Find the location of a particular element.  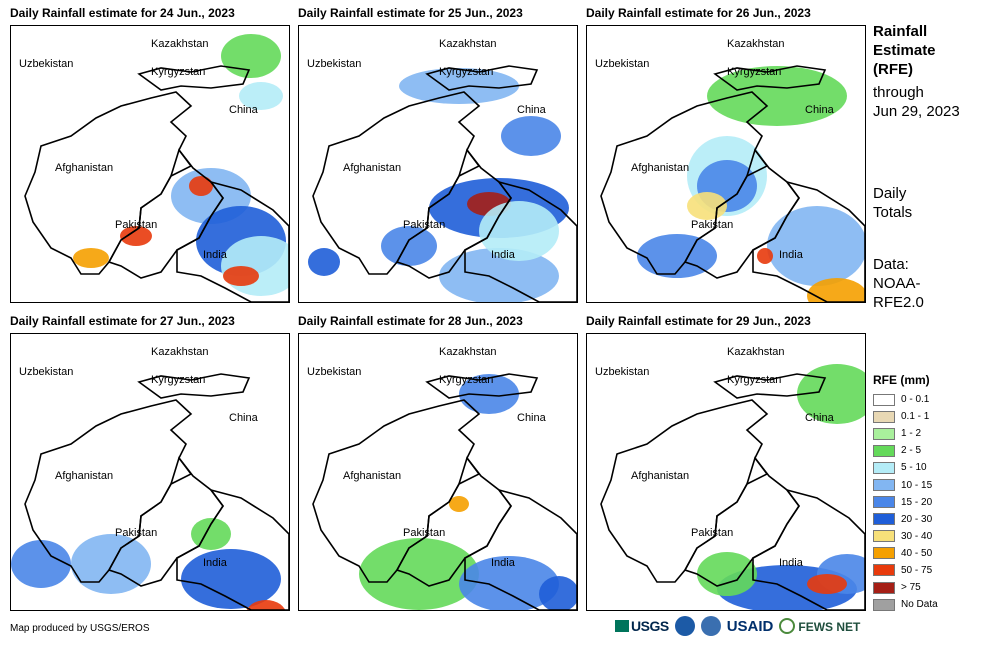

legend-item: 30 - 40 is located at coordinates (923, 536).